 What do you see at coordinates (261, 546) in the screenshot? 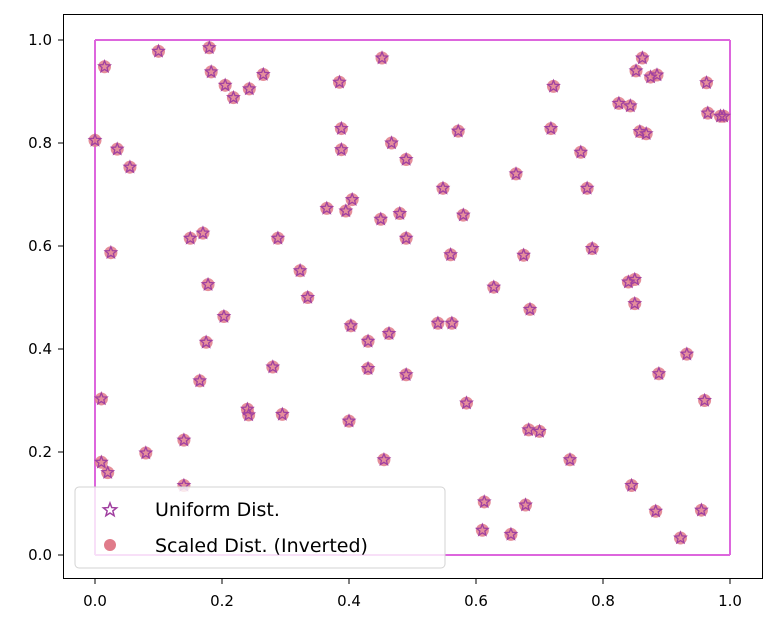
I see `legend-label-scaled: Scaled Dist. (Inverted)` at bounding box center [261, 546].